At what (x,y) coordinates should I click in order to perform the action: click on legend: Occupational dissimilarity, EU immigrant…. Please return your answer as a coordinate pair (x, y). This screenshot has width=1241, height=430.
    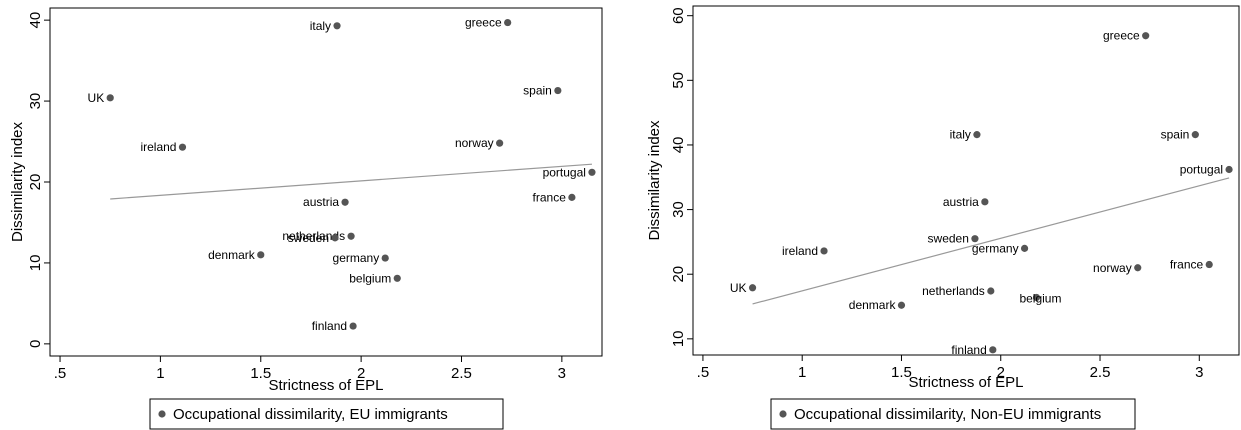
    Looking at the image, I should click on (326, 414).